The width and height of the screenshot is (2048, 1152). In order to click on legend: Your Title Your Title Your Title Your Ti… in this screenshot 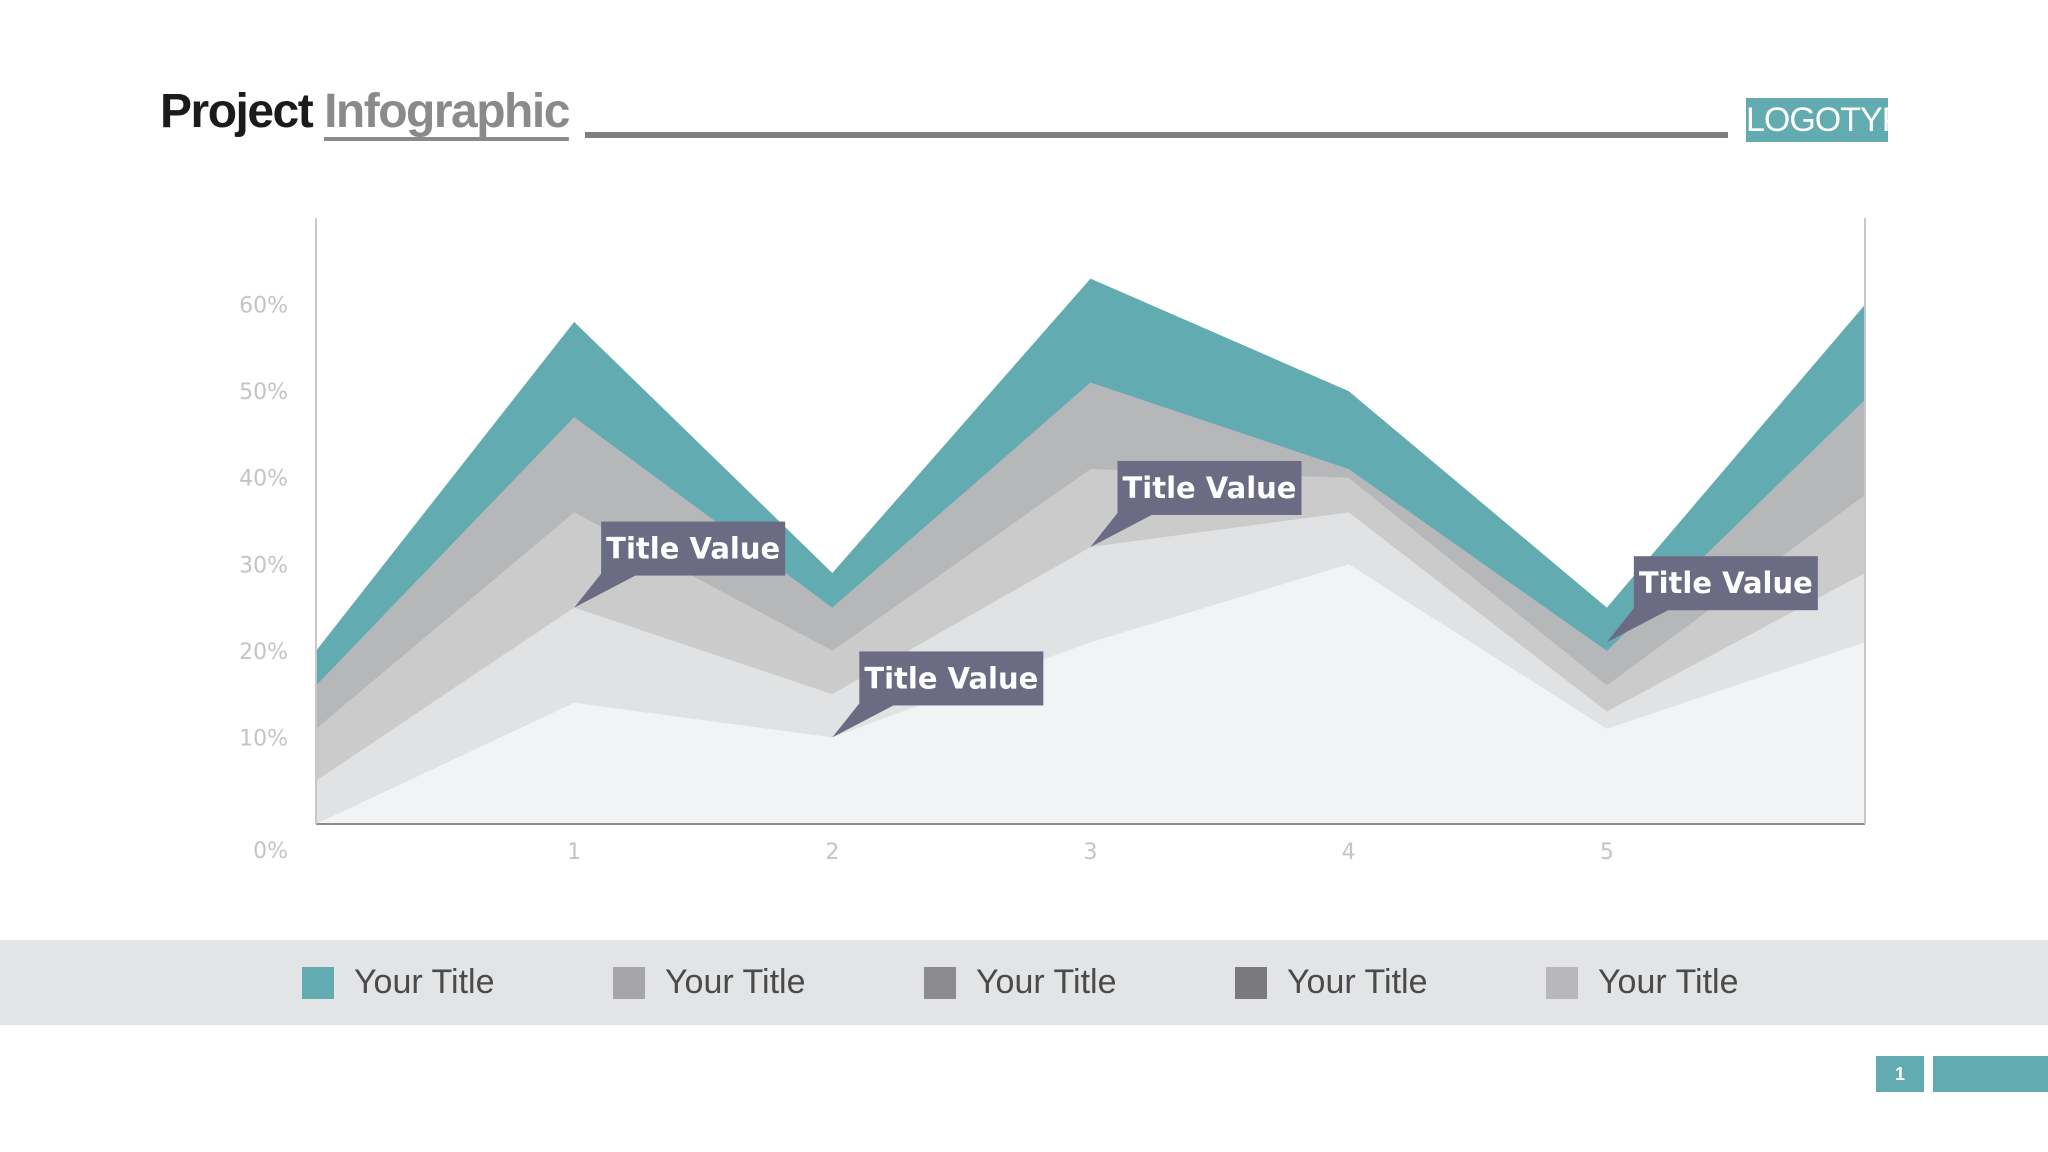, I will do `click(1024, 982)`.